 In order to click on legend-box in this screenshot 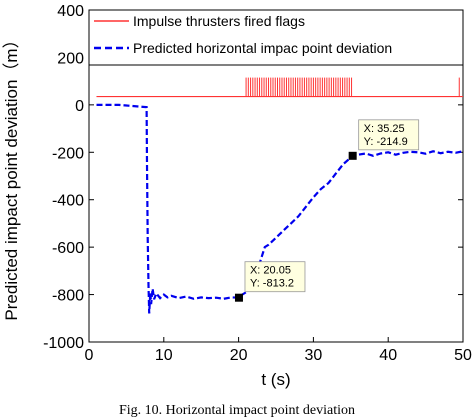, I will do `click(276, 37)`.